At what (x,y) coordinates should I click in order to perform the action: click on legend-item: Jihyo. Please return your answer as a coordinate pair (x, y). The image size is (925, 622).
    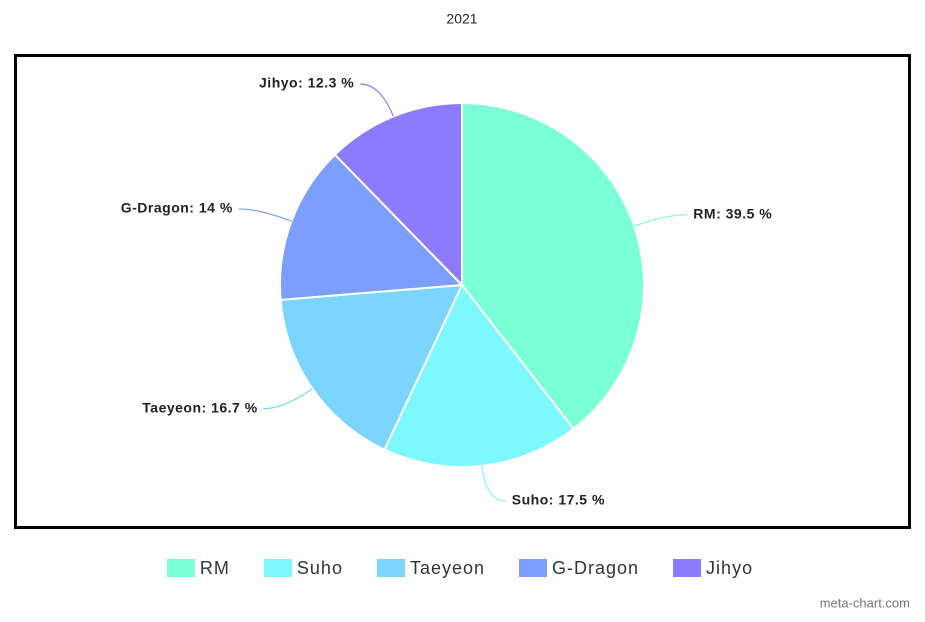
    Looking at the image, I should click on (713, 568).